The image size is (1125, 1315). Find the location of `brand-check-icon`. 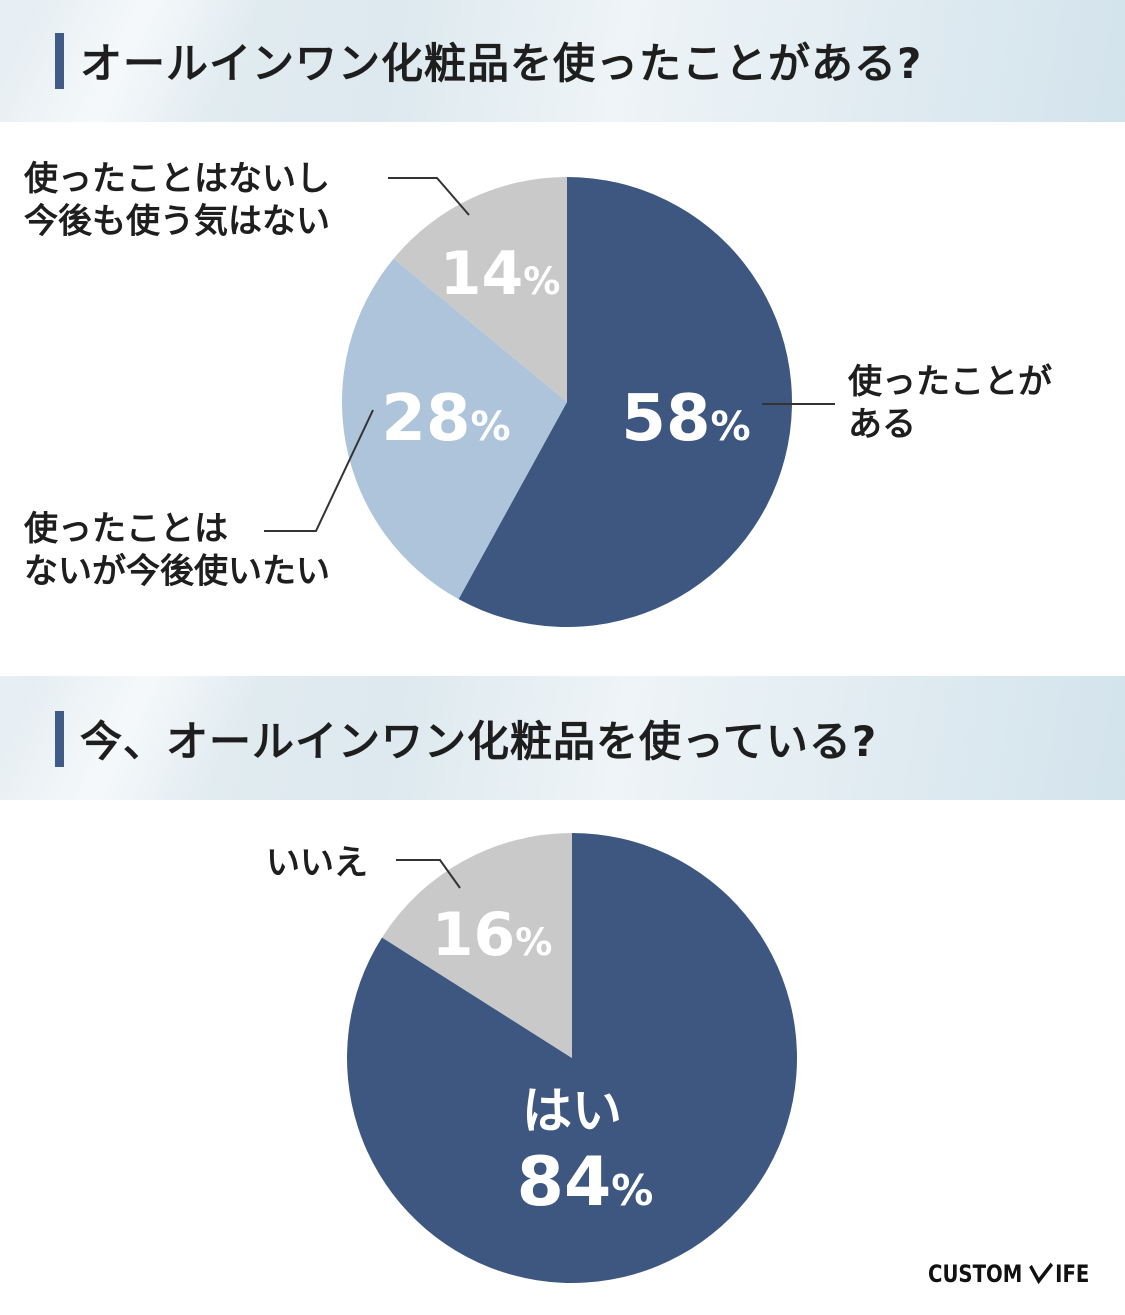

brand-check-icon is located at coordinates (1041, 1273).